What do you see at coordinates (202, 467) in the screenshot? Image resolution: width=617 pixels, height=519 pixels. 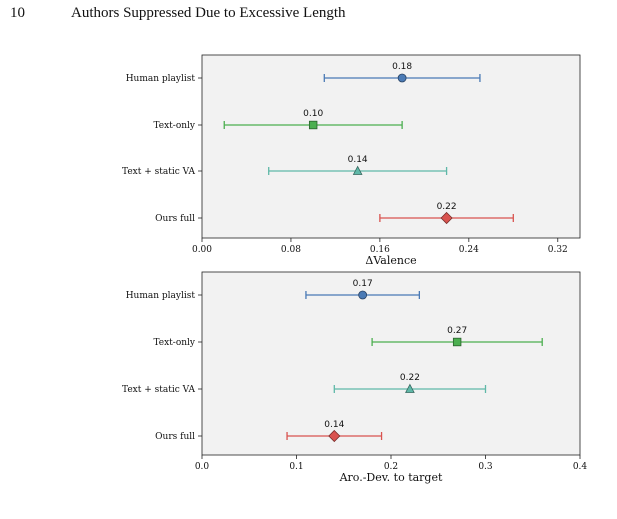 I see `x-tick-label: 0.0` at bounding box center [202, 467].